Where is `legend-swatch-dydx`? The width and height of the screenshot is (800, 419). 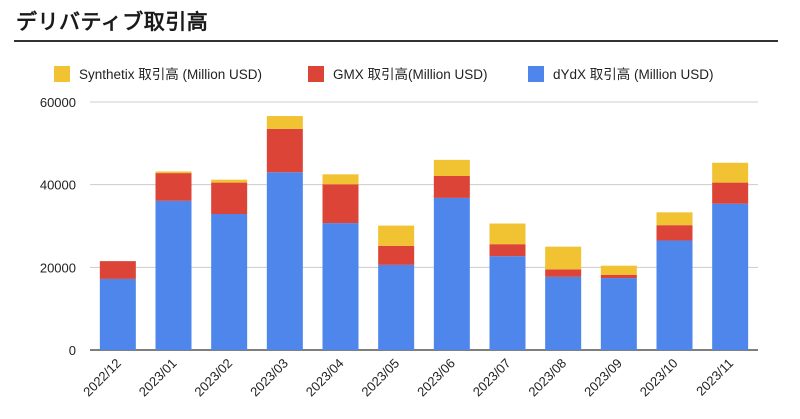 legend-swatch-dydx is located at coordinates (536, 74).